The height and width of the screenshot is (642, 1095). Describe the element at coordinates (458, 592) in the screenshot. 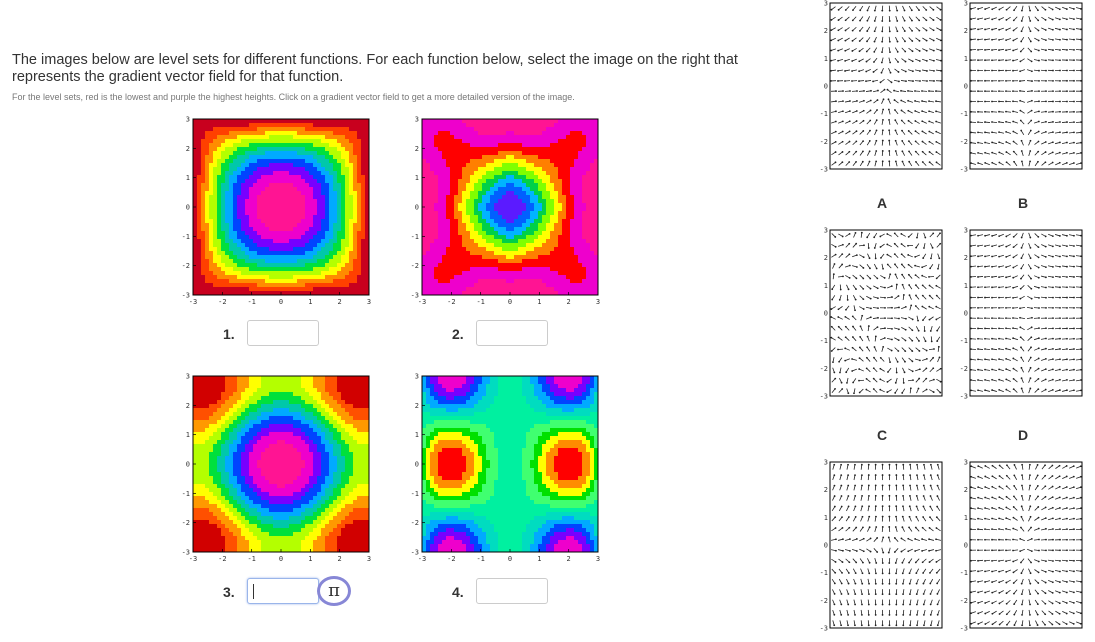

I see `function-number-4: 4.` at that location.